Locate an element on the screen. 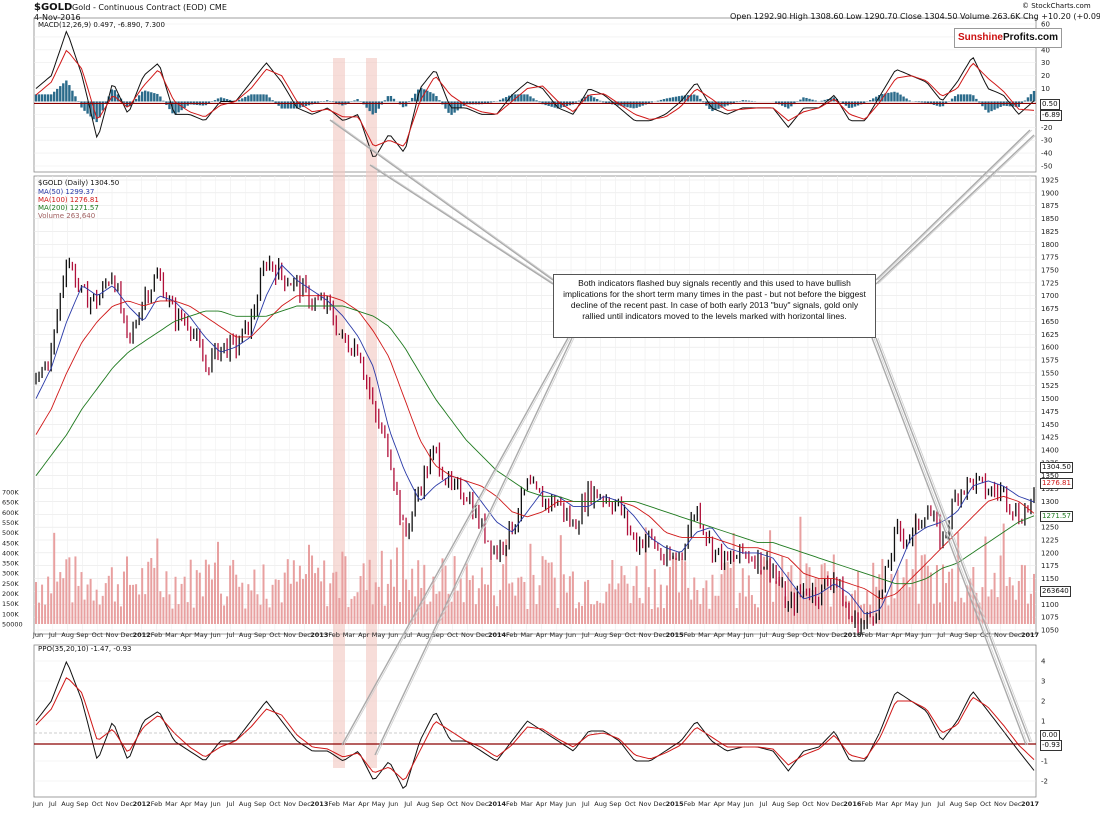 Image resolution: width=1100 pixels, height=813 pixels. annotation-pointer-line is located at coordinates (457, 541).